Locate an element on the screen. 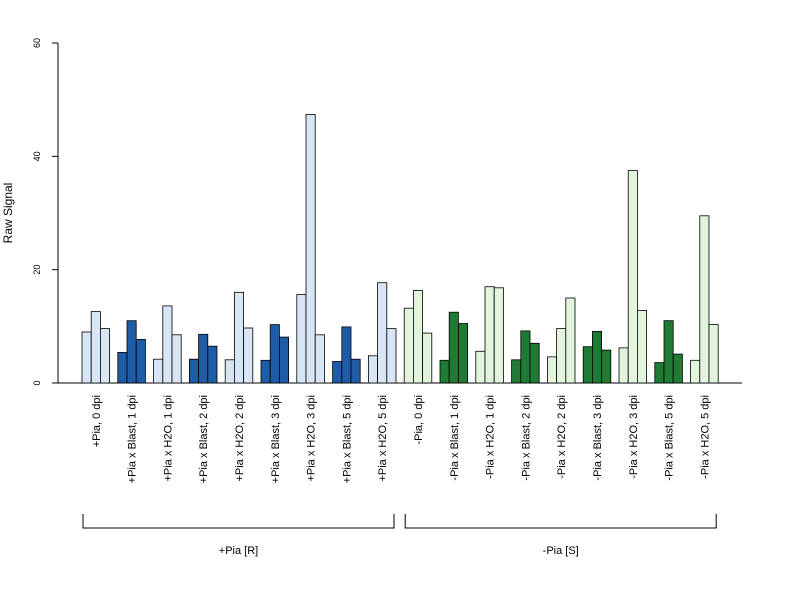 The width and height of the screenshot is (800, 600). group-label: +Pia [R] is located at coordinates (238, 551).